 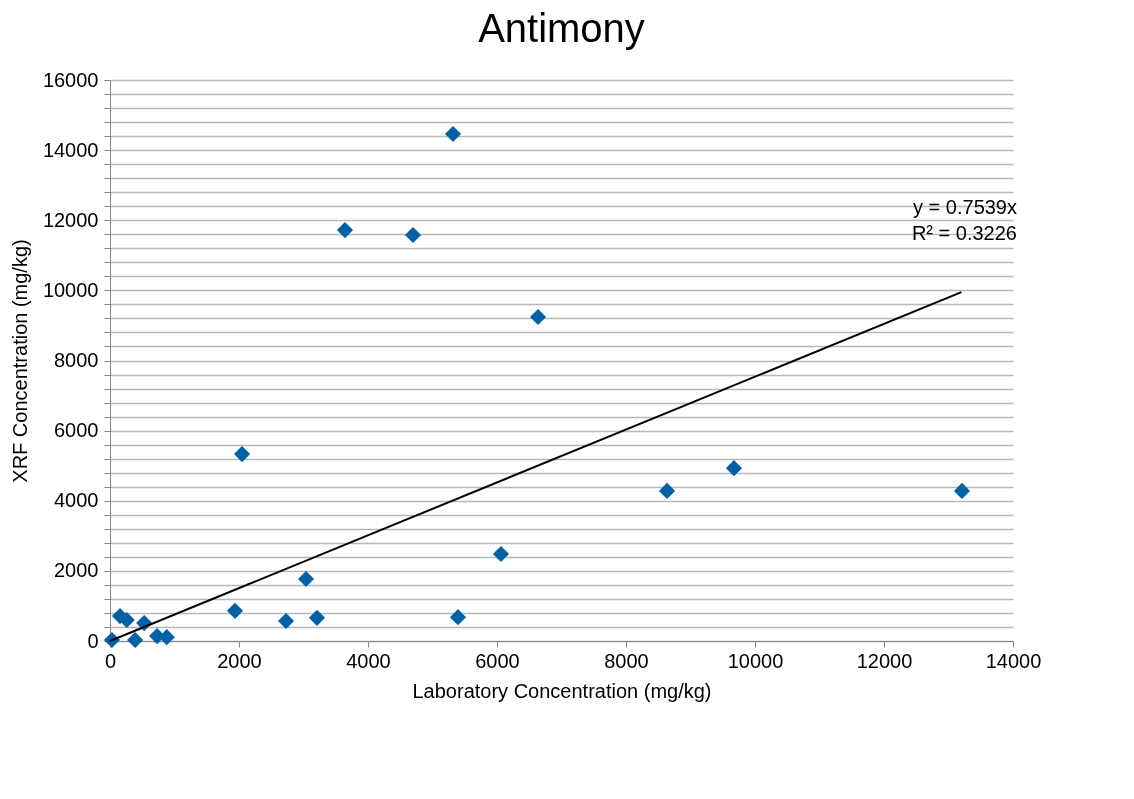 What do you see at coordinates (368, 660) in the screenshot?
I see `x-tick-label: 4000` at bounding box center [368, 660].